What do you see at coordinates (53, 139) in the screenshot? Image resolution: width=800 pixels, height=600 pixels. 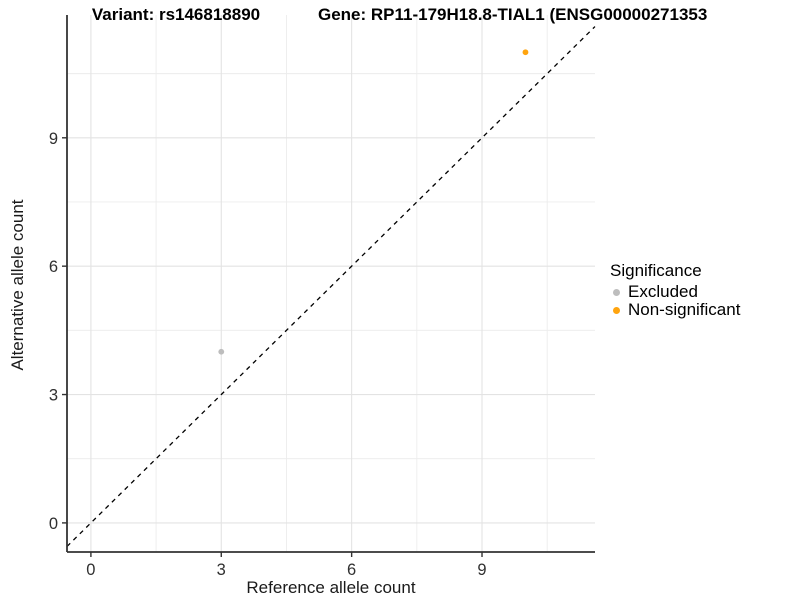 I see `y-tick-label: 9` at bounding box center [53, 139].